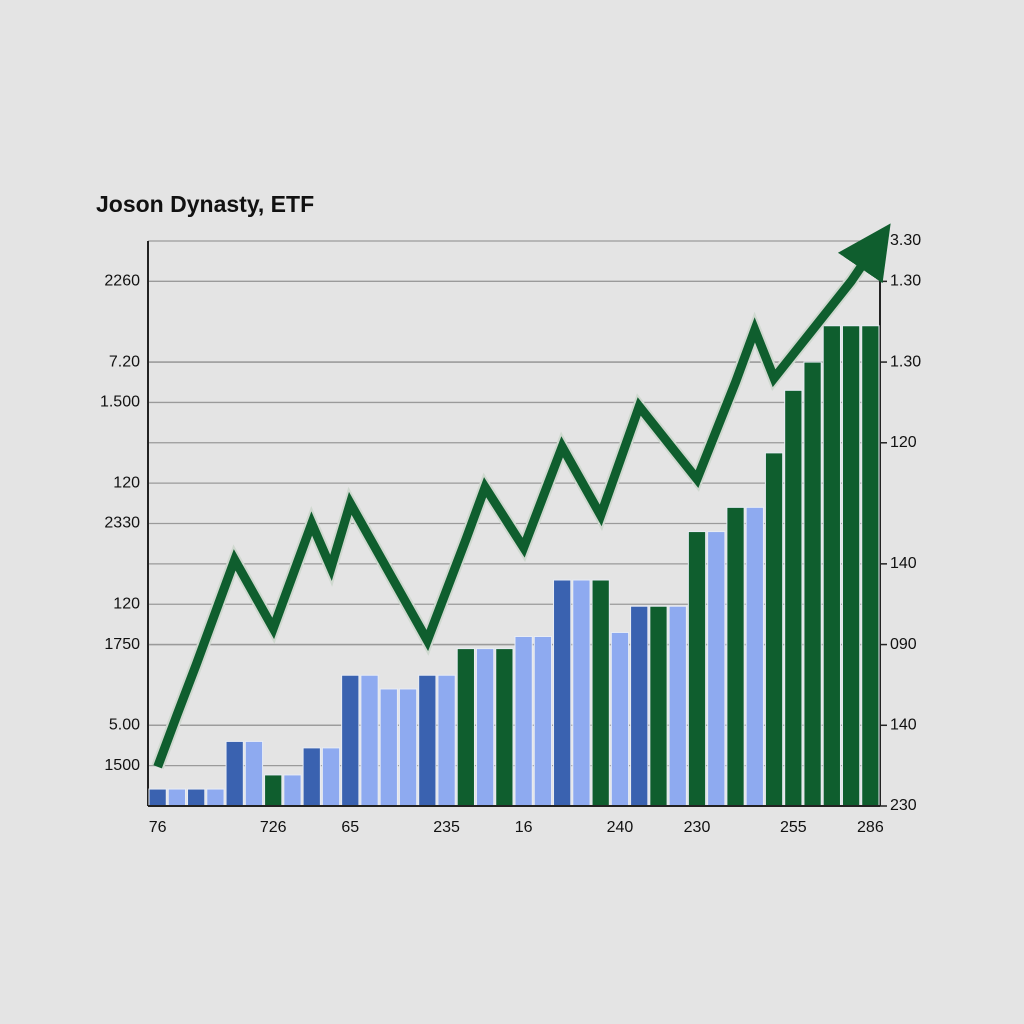 The width and height of the screenshot is (1024, 1024). What do you see at coordinates (620, 827) in the screenshot?
I see `x-tick-label: 240` at bounding box center [620, 827].